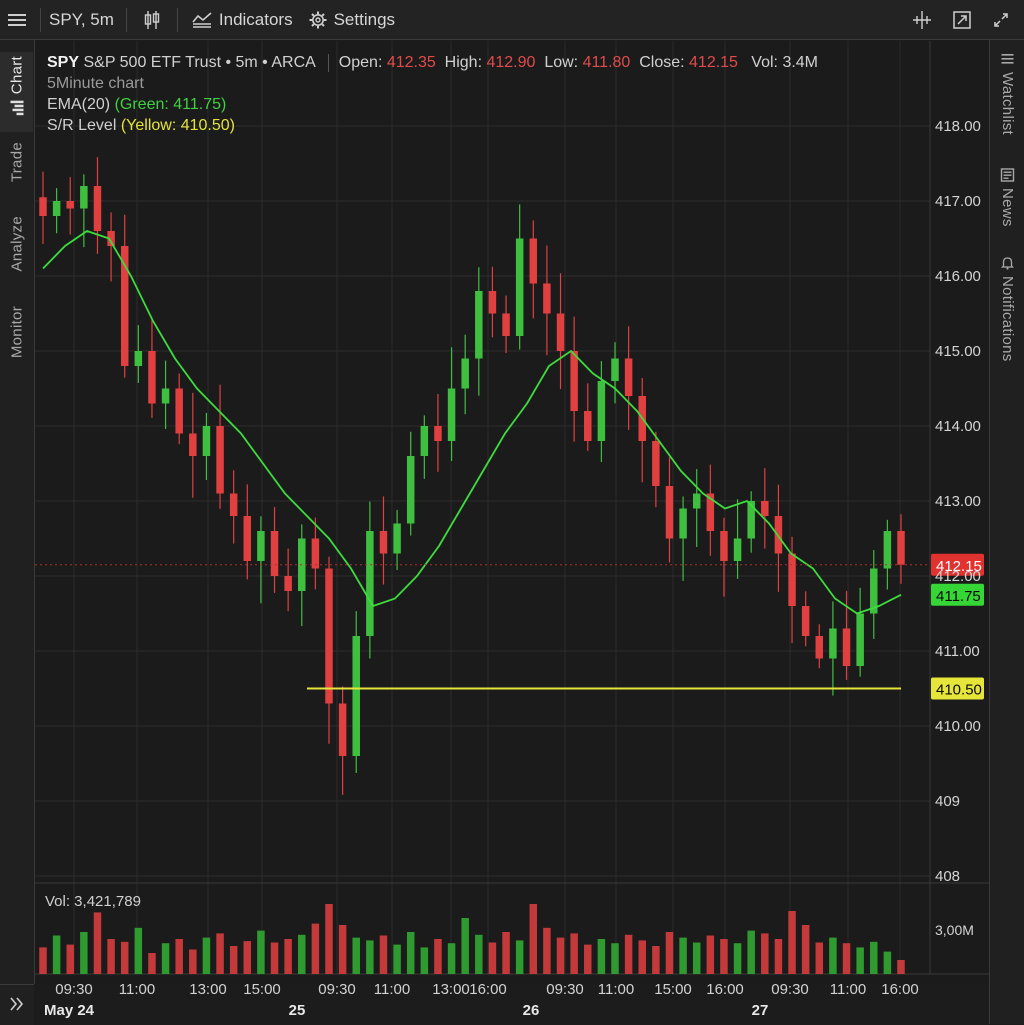  I want to click on fullscreen-button, so click(1003, 20).